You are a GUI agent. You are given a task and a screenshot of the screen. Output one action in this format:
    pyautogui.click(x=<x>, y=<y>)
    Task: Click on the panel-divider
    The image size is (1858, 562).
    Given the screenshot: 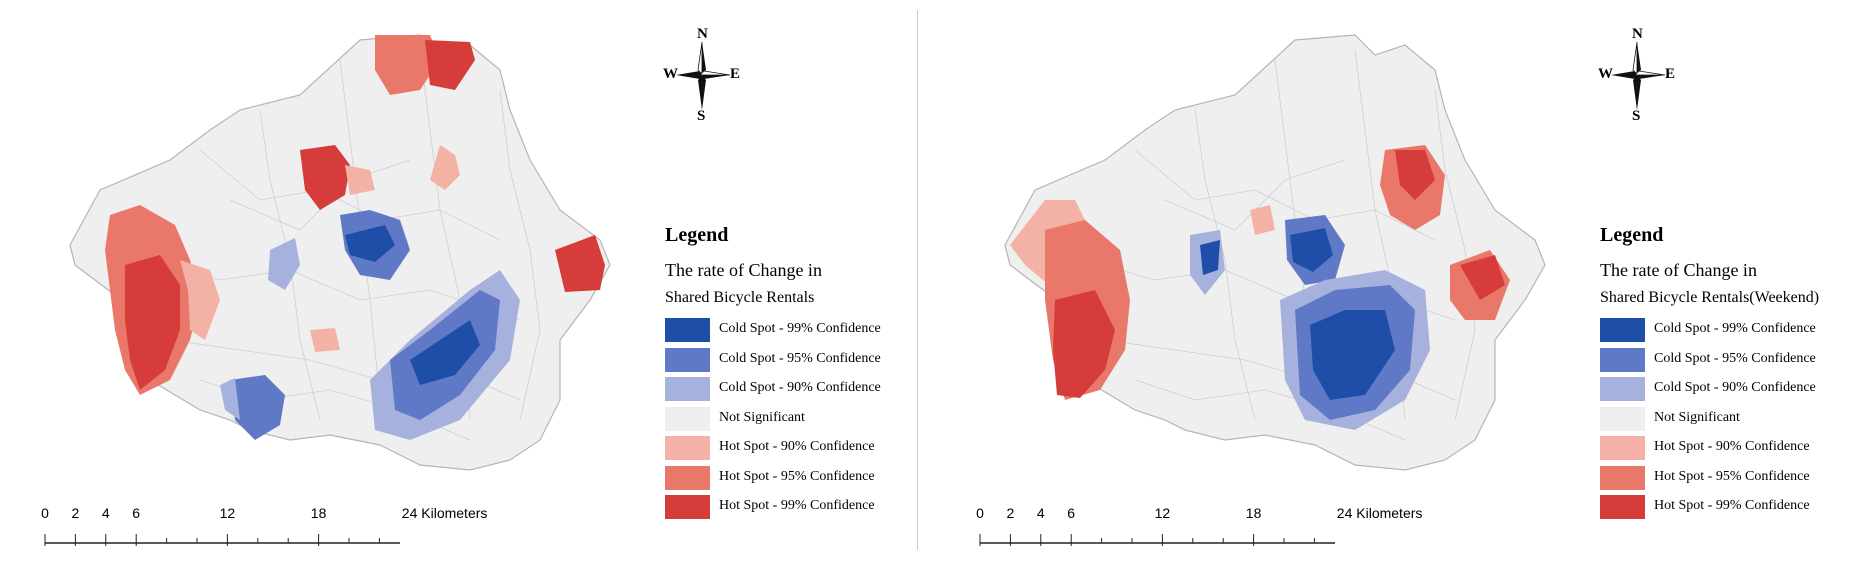 What is the action you would take?
    pyautogui.click(x=917, y=280)
    